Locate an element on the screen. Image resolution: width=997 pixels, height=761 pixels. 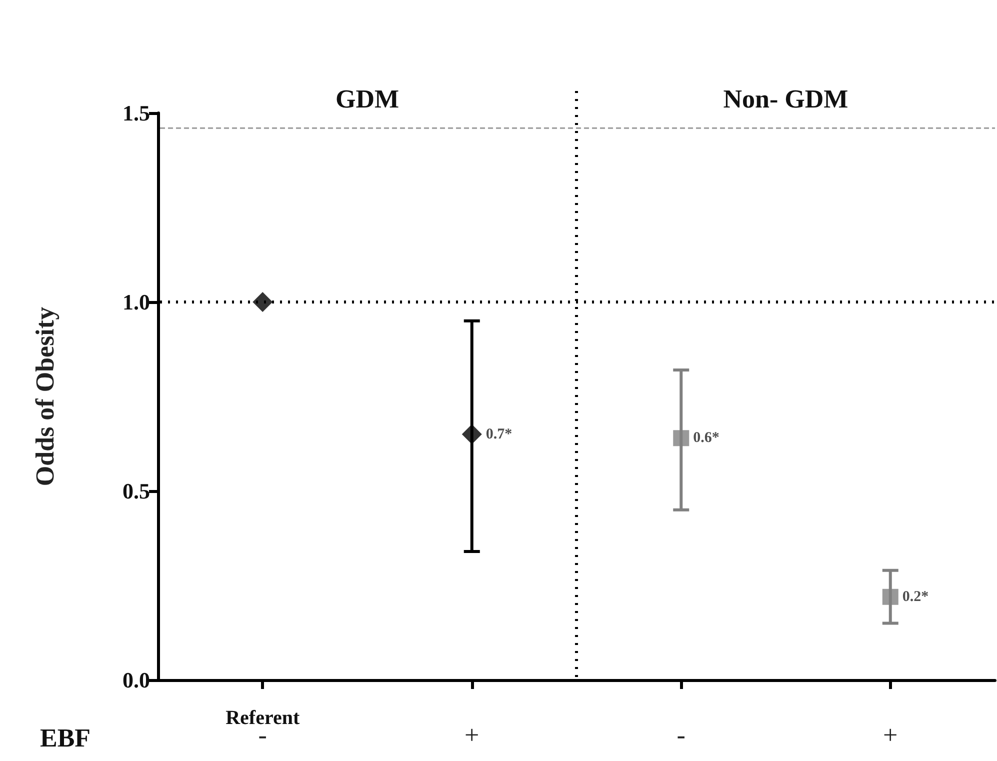
data-label: 0.7* is located at coordinates (499, 434).